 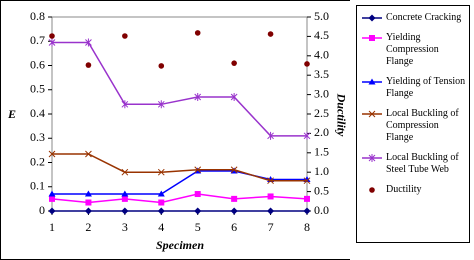 What do you see at coordinates (180, 245) in the screenshot?
I see `x-axis-label: Specimen` at bounding box center [180, 245].